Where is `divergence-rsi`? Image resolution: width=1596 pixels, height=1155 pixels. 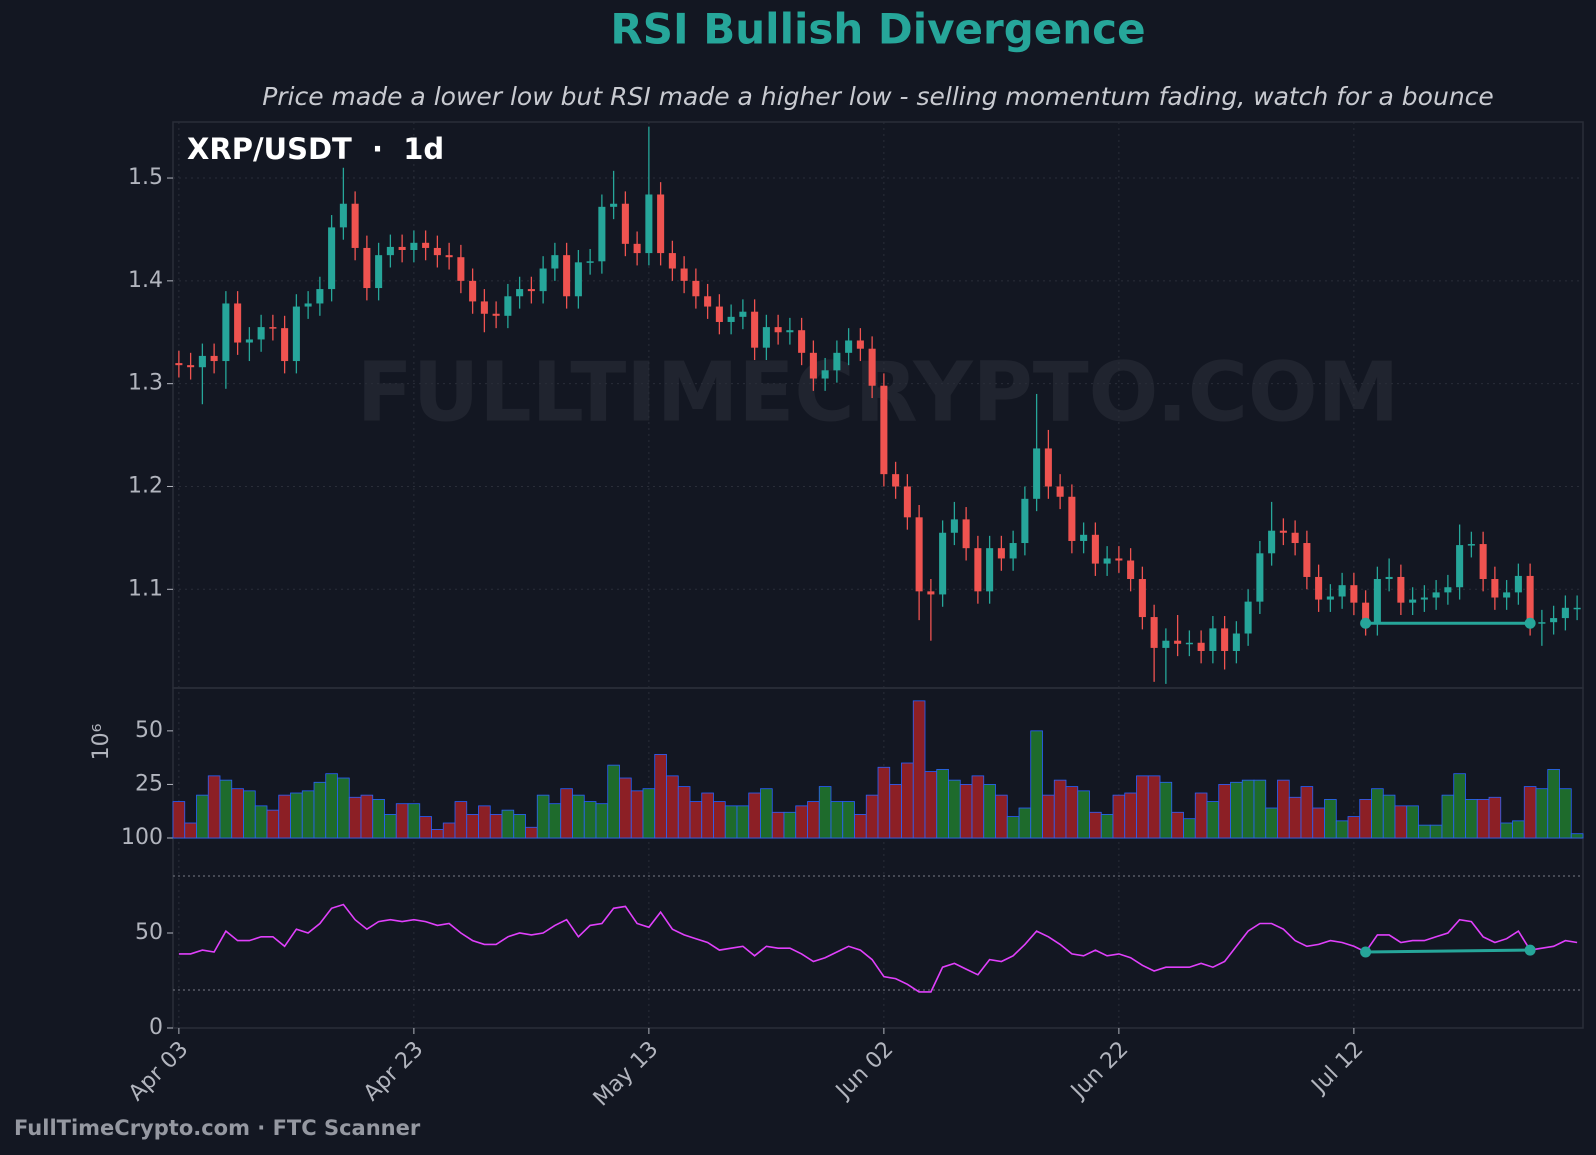
divergence-rsi is located at coordinates (1448, 951).